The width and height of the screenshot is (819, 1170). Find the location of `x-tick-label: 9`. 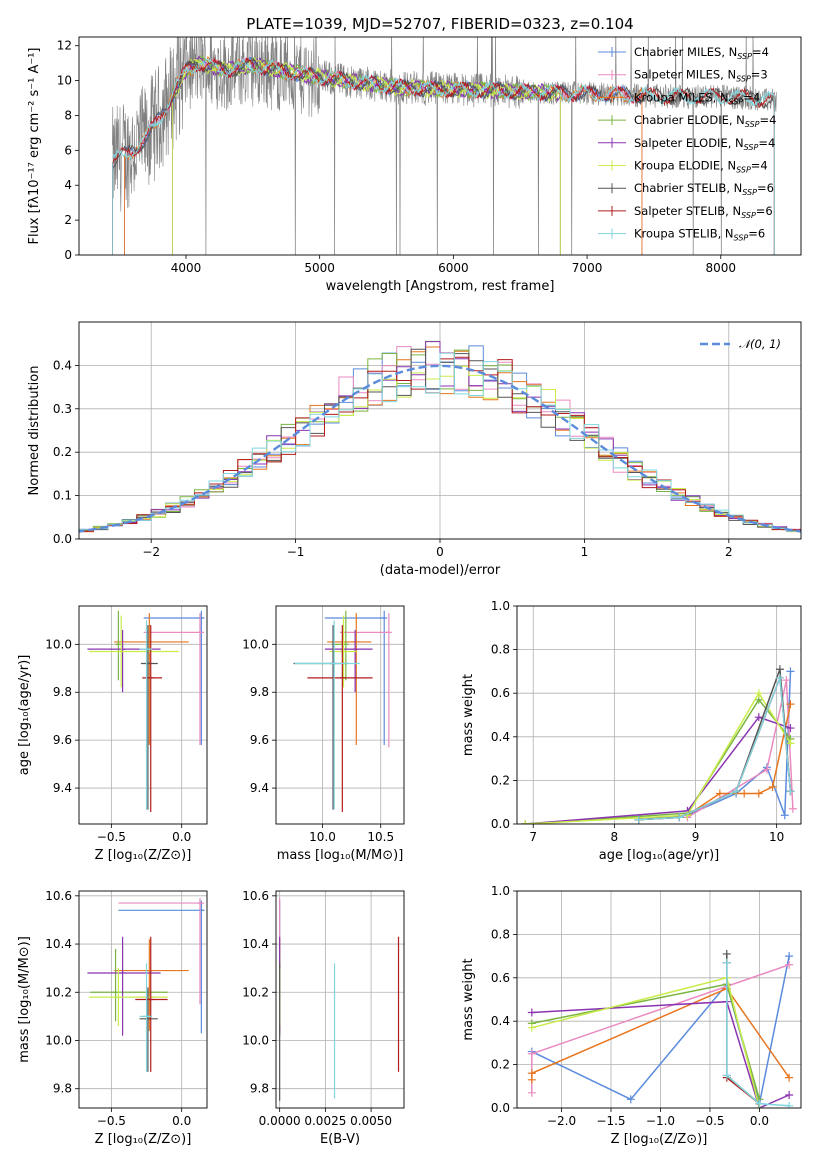

x-tick-label: 9 is located at coordinates (696, 837).